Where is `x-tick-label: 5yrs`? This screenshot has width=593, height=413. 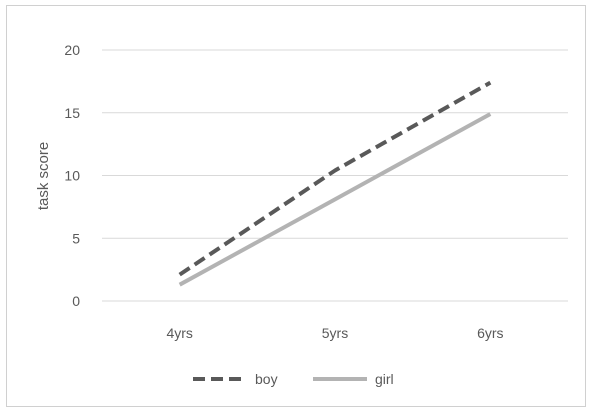 x-tick-label: 5yrs is located at coordinates (335, 333).